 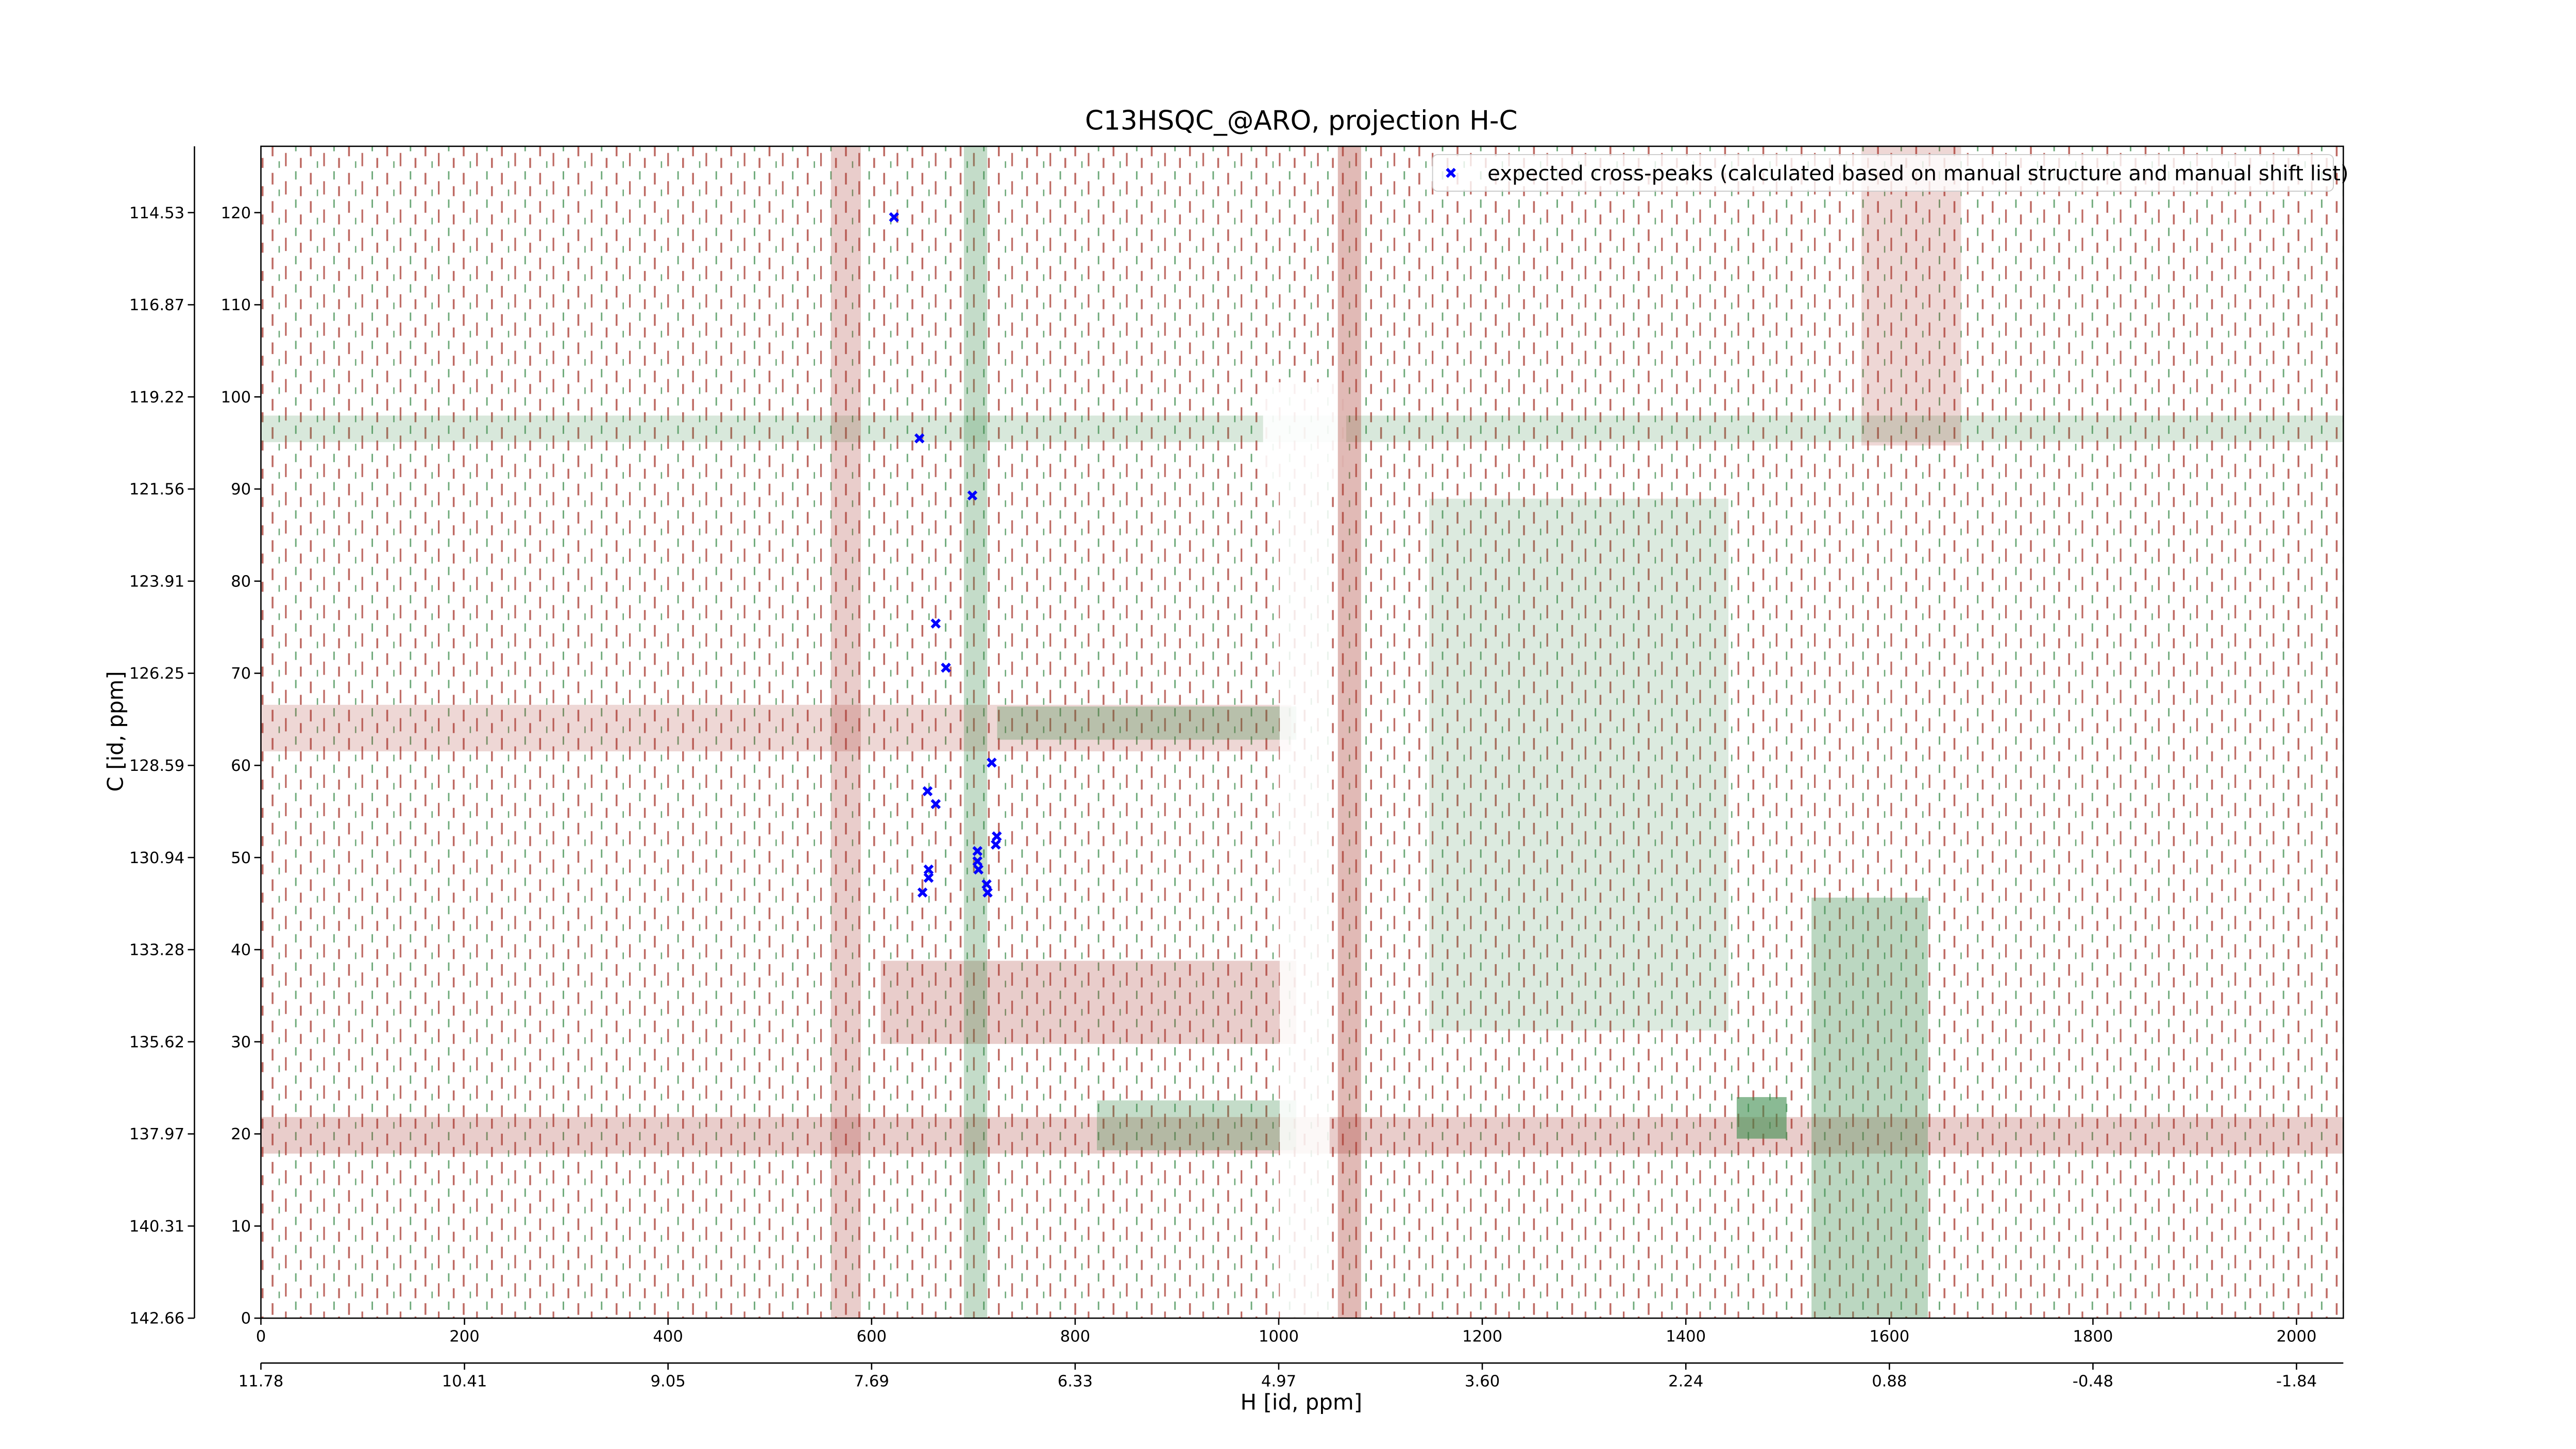 What do you see at coordinates (156, 674) in the screenshot?
I see `y2-tick-label: 126.25` at bounding box center [156, 674].